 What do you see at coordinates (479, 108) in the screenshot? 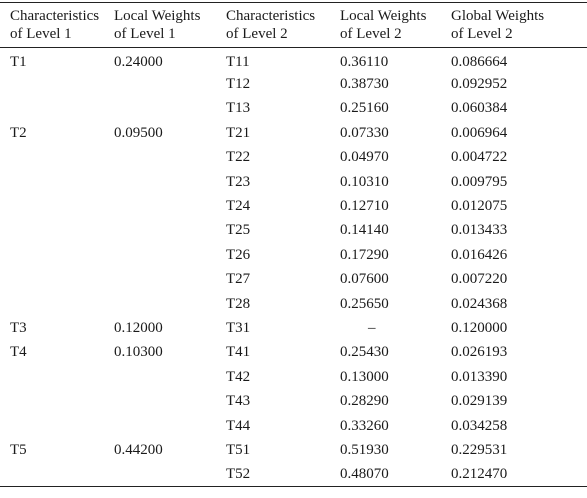
I see `cell-global-weight-level-2: 0.060384` at bounding box center [479, 108].